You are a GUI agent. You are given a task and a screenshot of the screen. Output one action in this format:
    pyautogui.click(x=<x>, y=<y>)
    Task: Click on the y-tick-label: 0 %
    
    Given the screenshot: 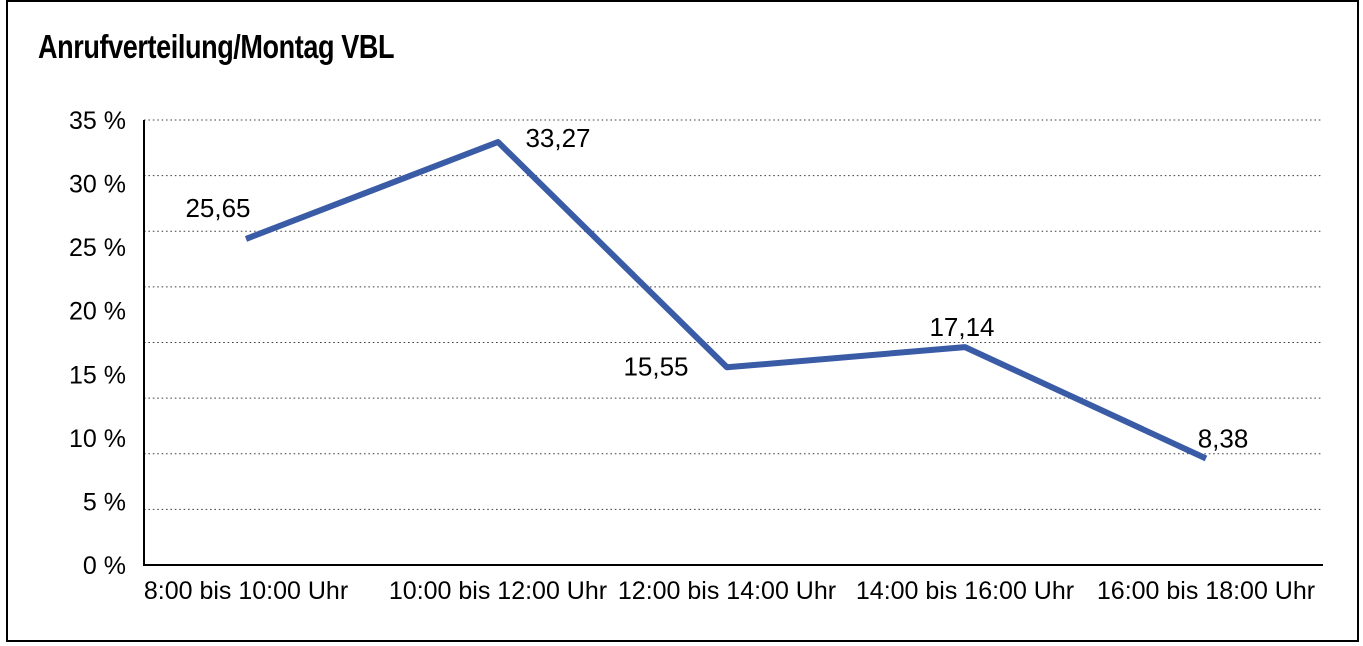 What is the action you would take?
    pyautogui.click(x=104, y=566)
    